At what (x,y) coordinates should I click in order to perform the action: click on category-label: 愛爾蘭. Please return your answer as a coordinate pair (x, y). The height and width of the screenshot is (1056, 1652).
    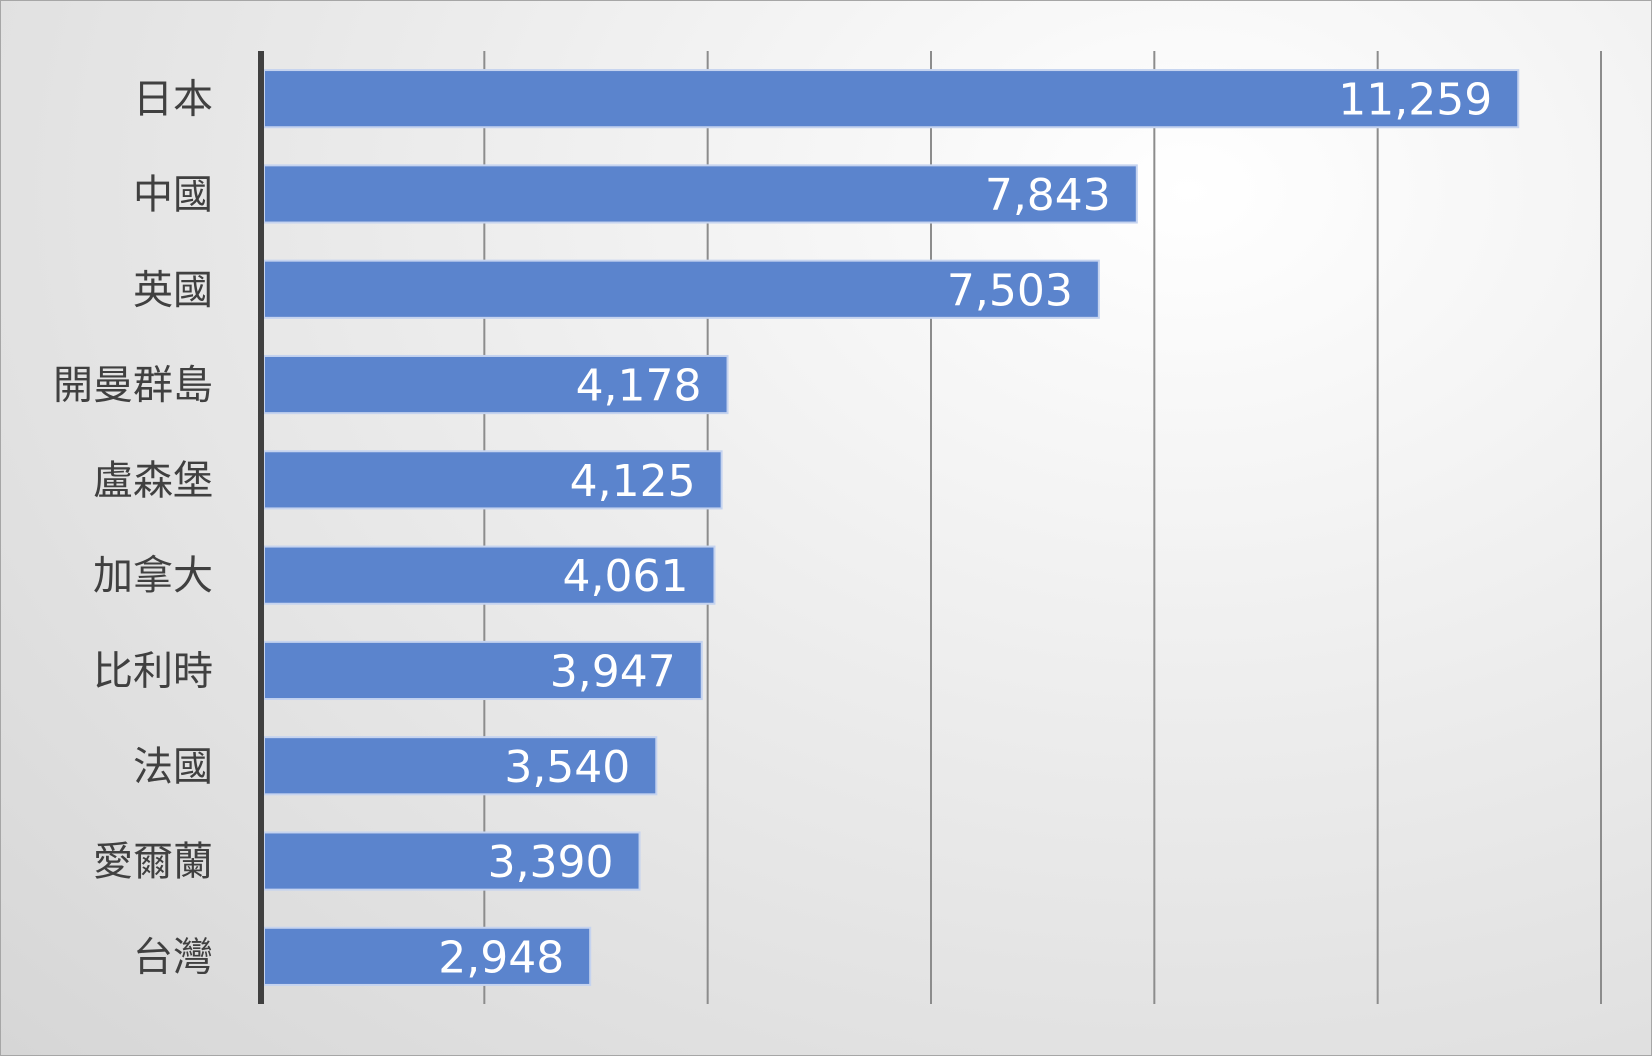
    Looking at the image, I should click on (153, 862).